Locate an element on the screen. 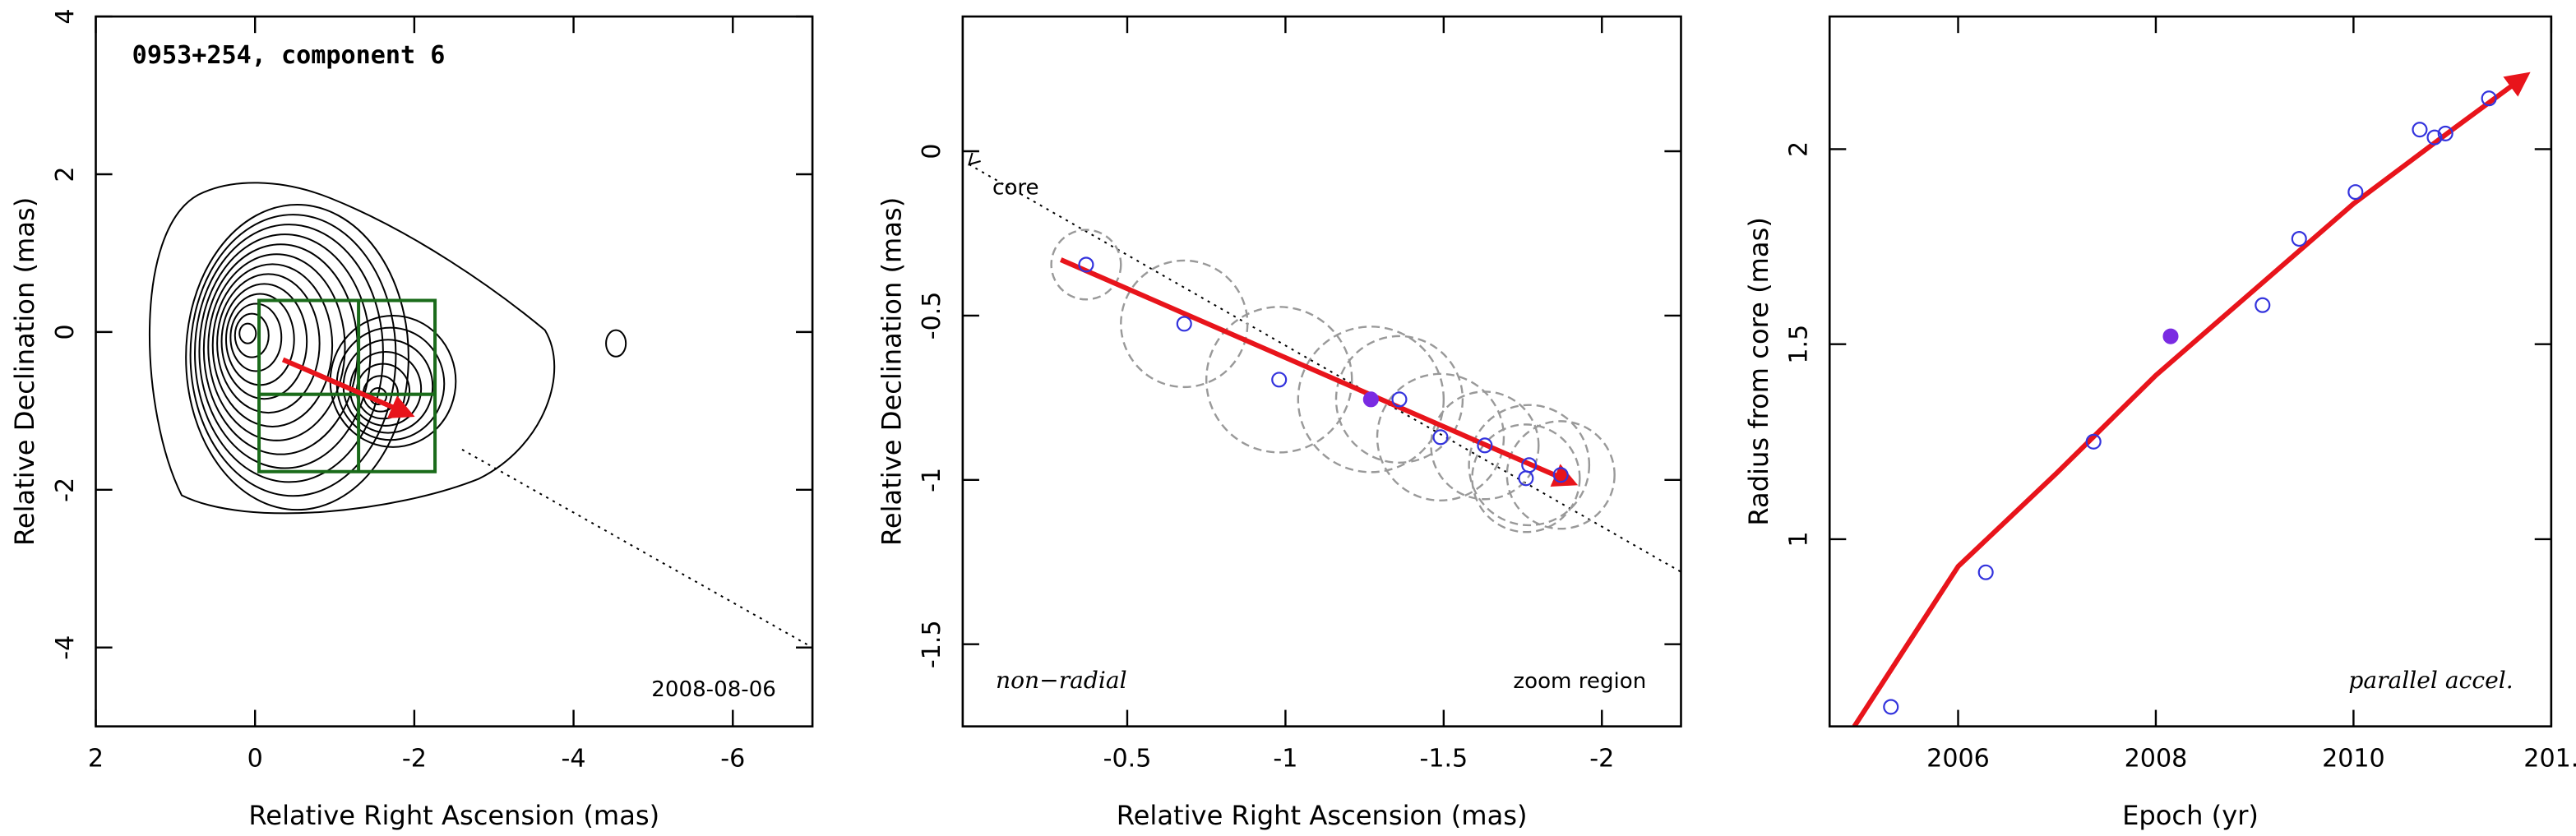 The width and height of the screenshot is (2576, 836). x-tick-label: -1.5 is located at coordinates (1443, 758).